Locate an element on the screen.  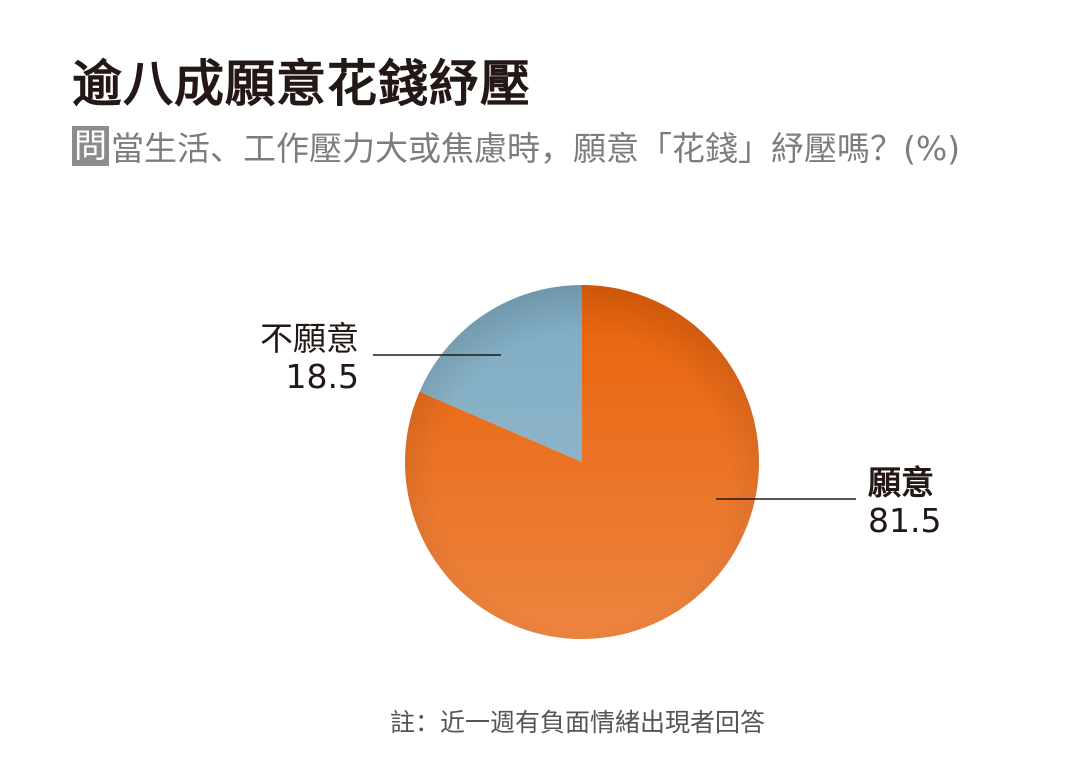
label-yes: 願意 81.5 is located at coordinates (904, 502).